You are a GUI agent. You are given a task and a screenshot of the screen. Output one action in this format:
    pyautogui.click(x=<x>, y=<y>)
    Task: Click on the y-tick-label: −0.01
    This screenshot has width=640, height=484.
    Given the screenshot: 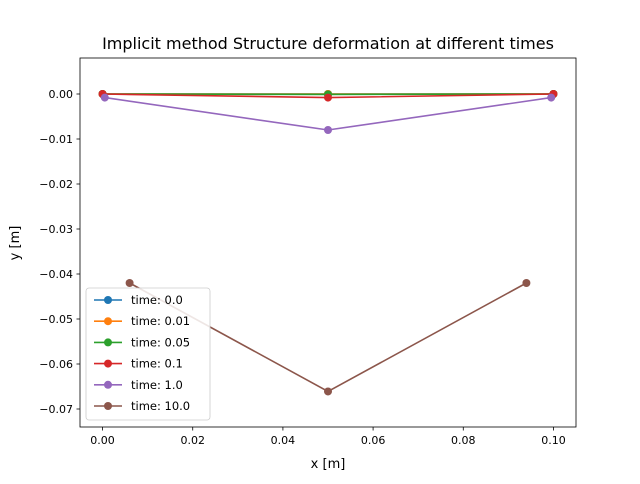 What is the action you would take?
    pyautogui.click(x=56, y=139)
    